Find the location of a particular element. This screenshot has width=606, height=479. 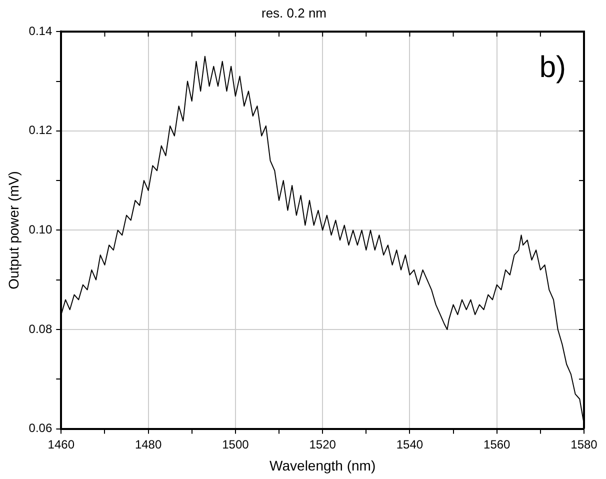

y-tick-label: 0.12 is located at coordinates (40, 130).